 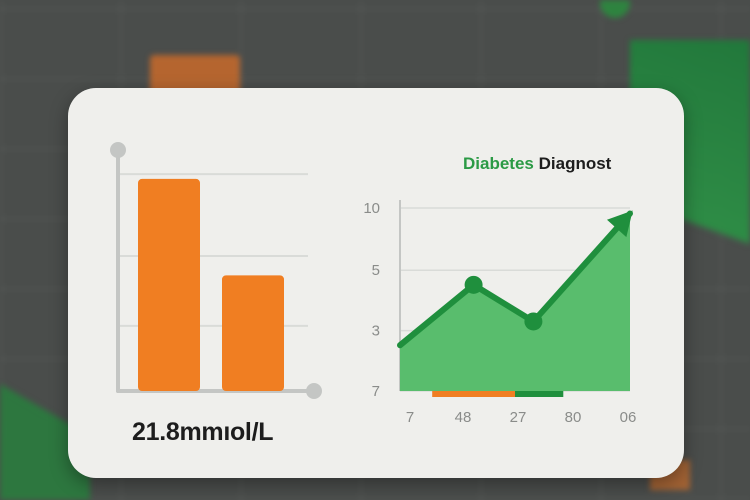 I want to click on area-x-tick-label: 7, so click(x=410, y=417).